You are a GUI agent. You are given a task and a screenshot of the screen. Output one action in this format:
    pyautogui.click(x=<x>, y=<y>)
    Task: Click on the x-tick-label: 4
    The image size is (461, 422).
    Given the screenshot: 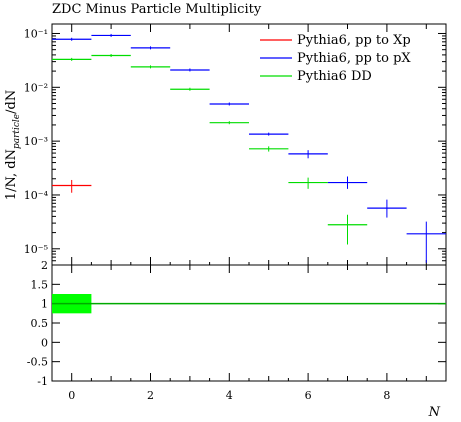 What is the action you would take?
    pyautogui.click(x=229, y=395)
    